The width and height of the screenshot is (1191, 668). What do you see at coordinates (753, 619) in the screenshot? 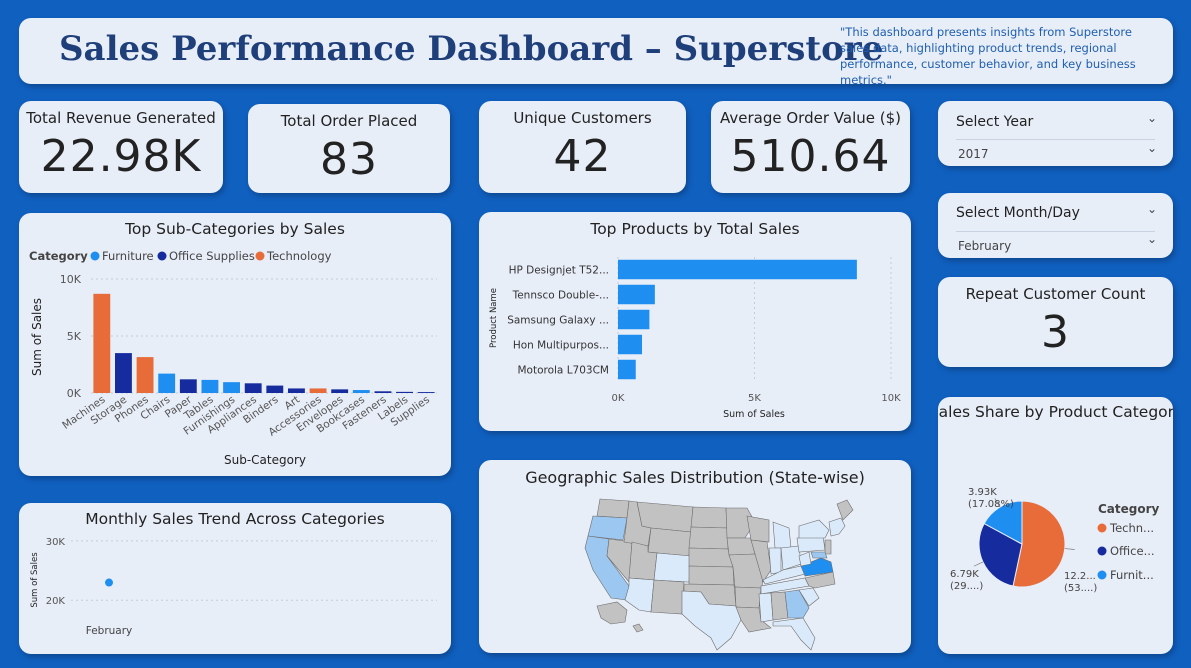
I see `map-region-louisiana` at bounding box center [753, 619].